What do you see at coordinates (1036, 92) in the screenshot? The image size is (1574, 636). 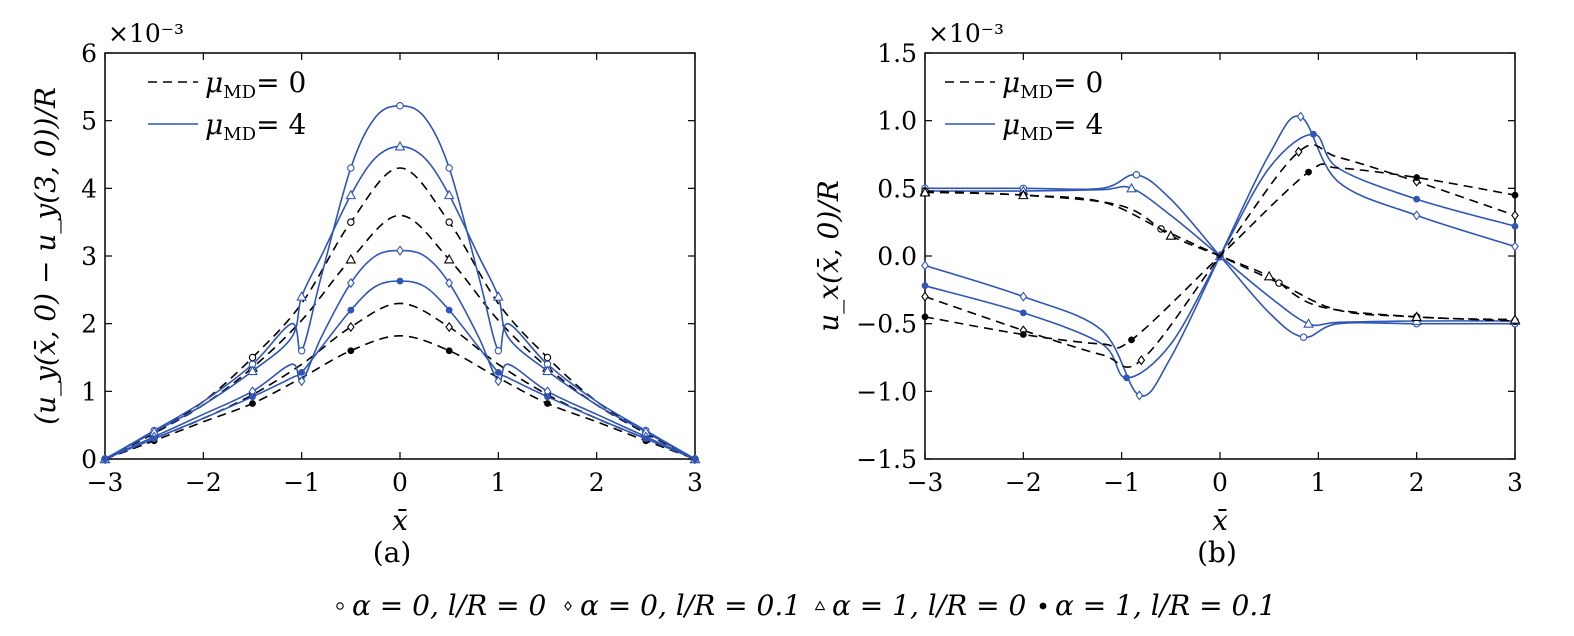 I see `legend-b-mu0-sub: MD` at bounding box center [1036, 92].